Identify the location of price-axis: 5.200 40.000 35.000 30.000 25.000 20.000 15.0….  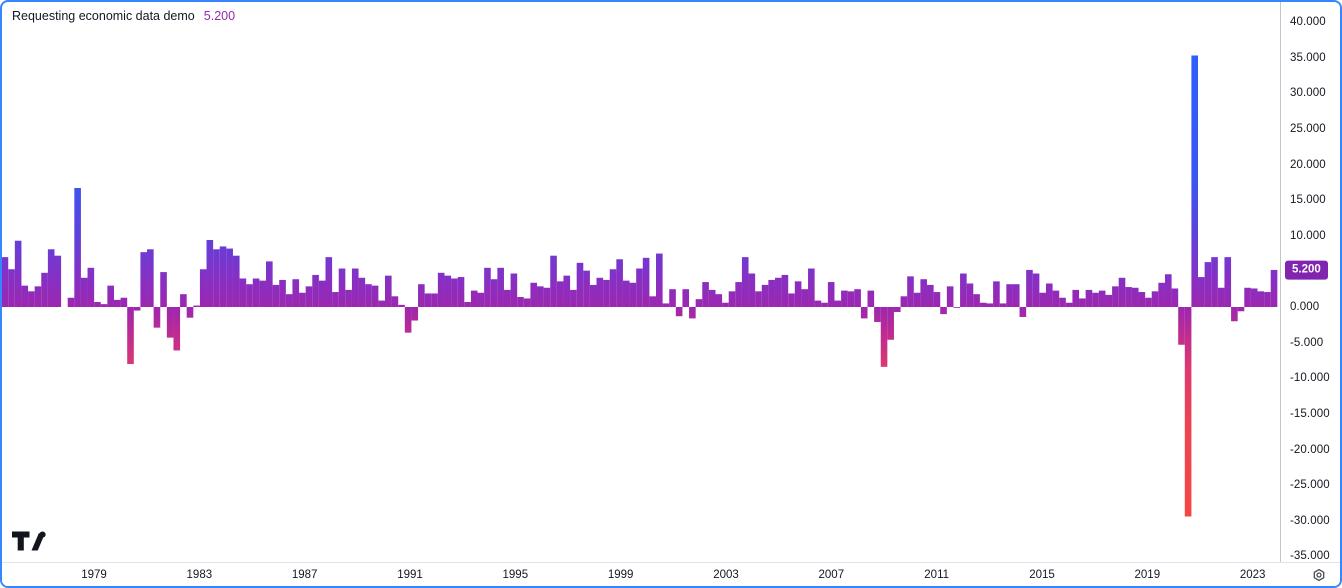
(1310, 282).